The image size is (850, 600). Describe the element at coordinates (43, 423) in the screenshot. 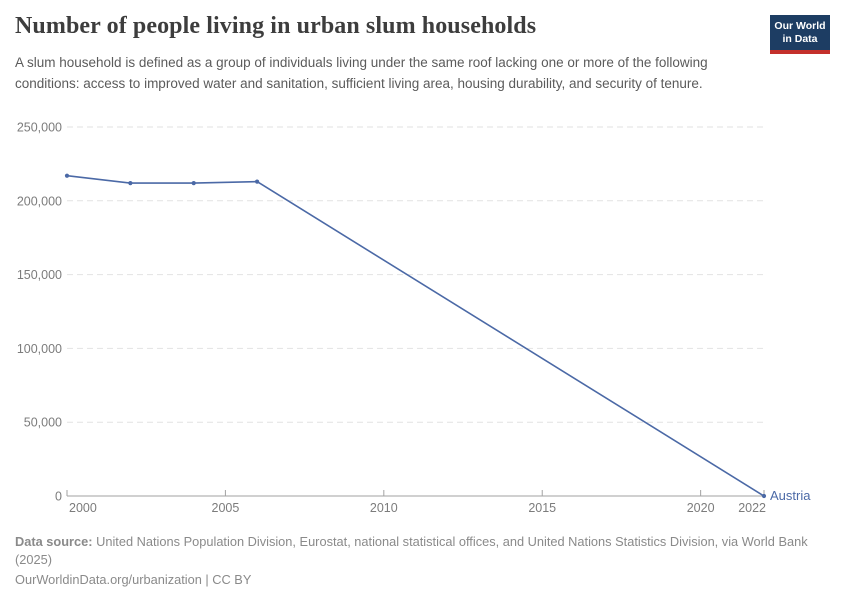

I see `y-tick-label: 50,000` at that location.